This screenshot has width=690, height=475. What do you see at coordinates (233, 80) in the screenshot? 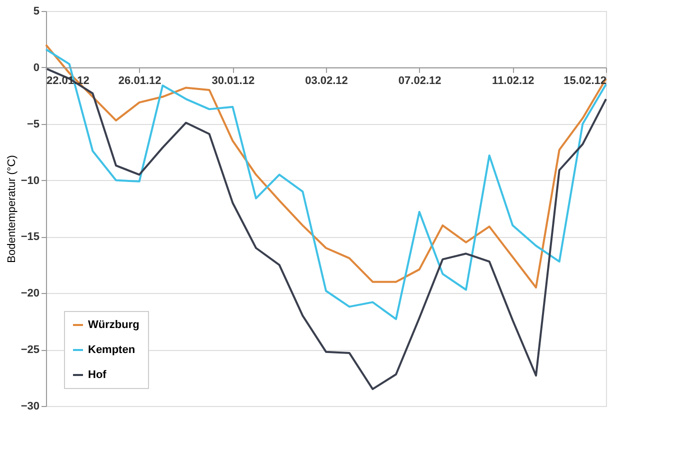
I see `x-tick-label: 30.01.12` at bounding box center [233, 80].